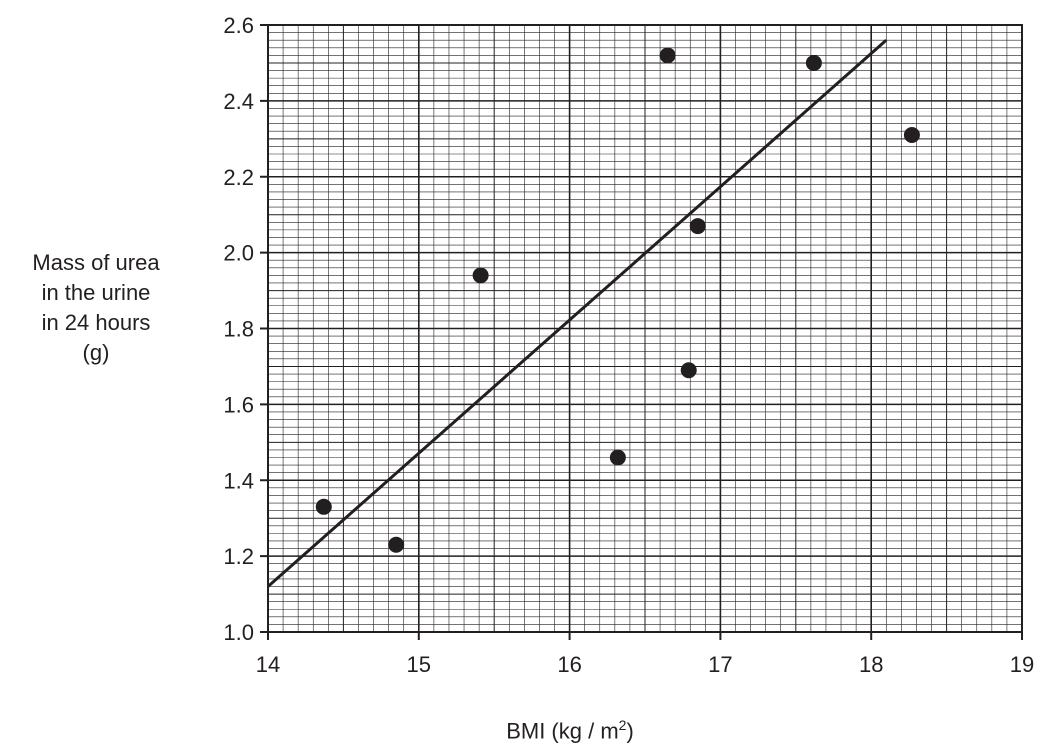 This screenshot has height=753, width=1049. Describe the element at coordinates (96, 322) in the screenshot. I see `y-axis-label-line-3: in 24 hours` at that location.